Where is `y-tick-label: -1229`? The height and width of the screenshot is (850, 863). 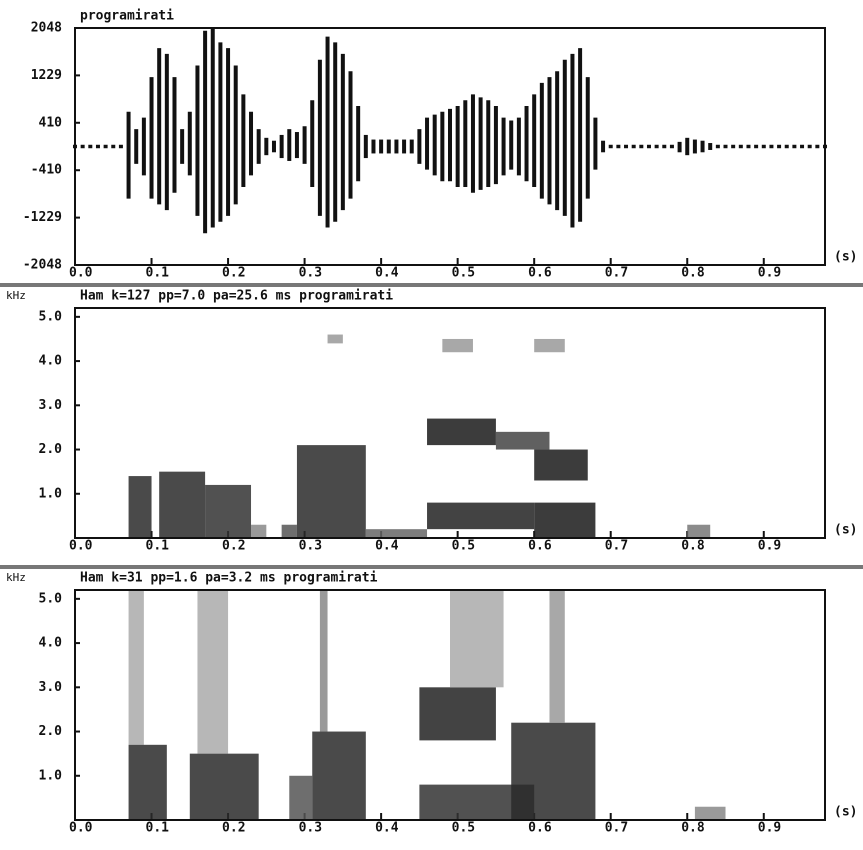
y-tick-label: -1229 is located at coordinates (42, 217).